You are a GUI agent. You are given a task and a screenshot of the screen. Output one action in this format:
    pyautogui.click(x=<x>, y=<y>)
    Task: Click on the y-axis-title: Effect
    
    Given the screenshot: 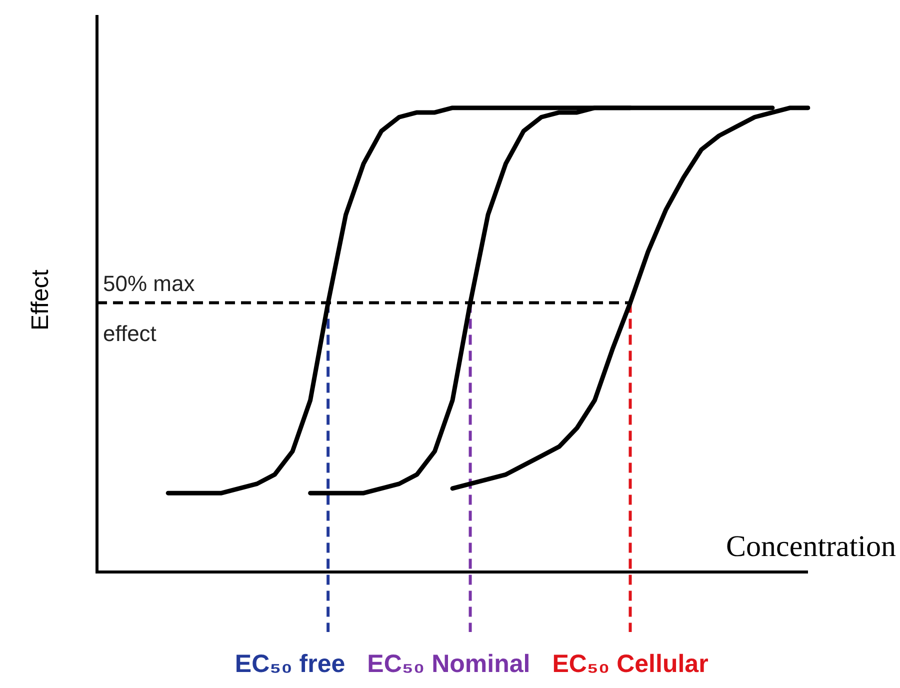 What is the action you would take?
    pyautogui.click(x=40, y=299)
    